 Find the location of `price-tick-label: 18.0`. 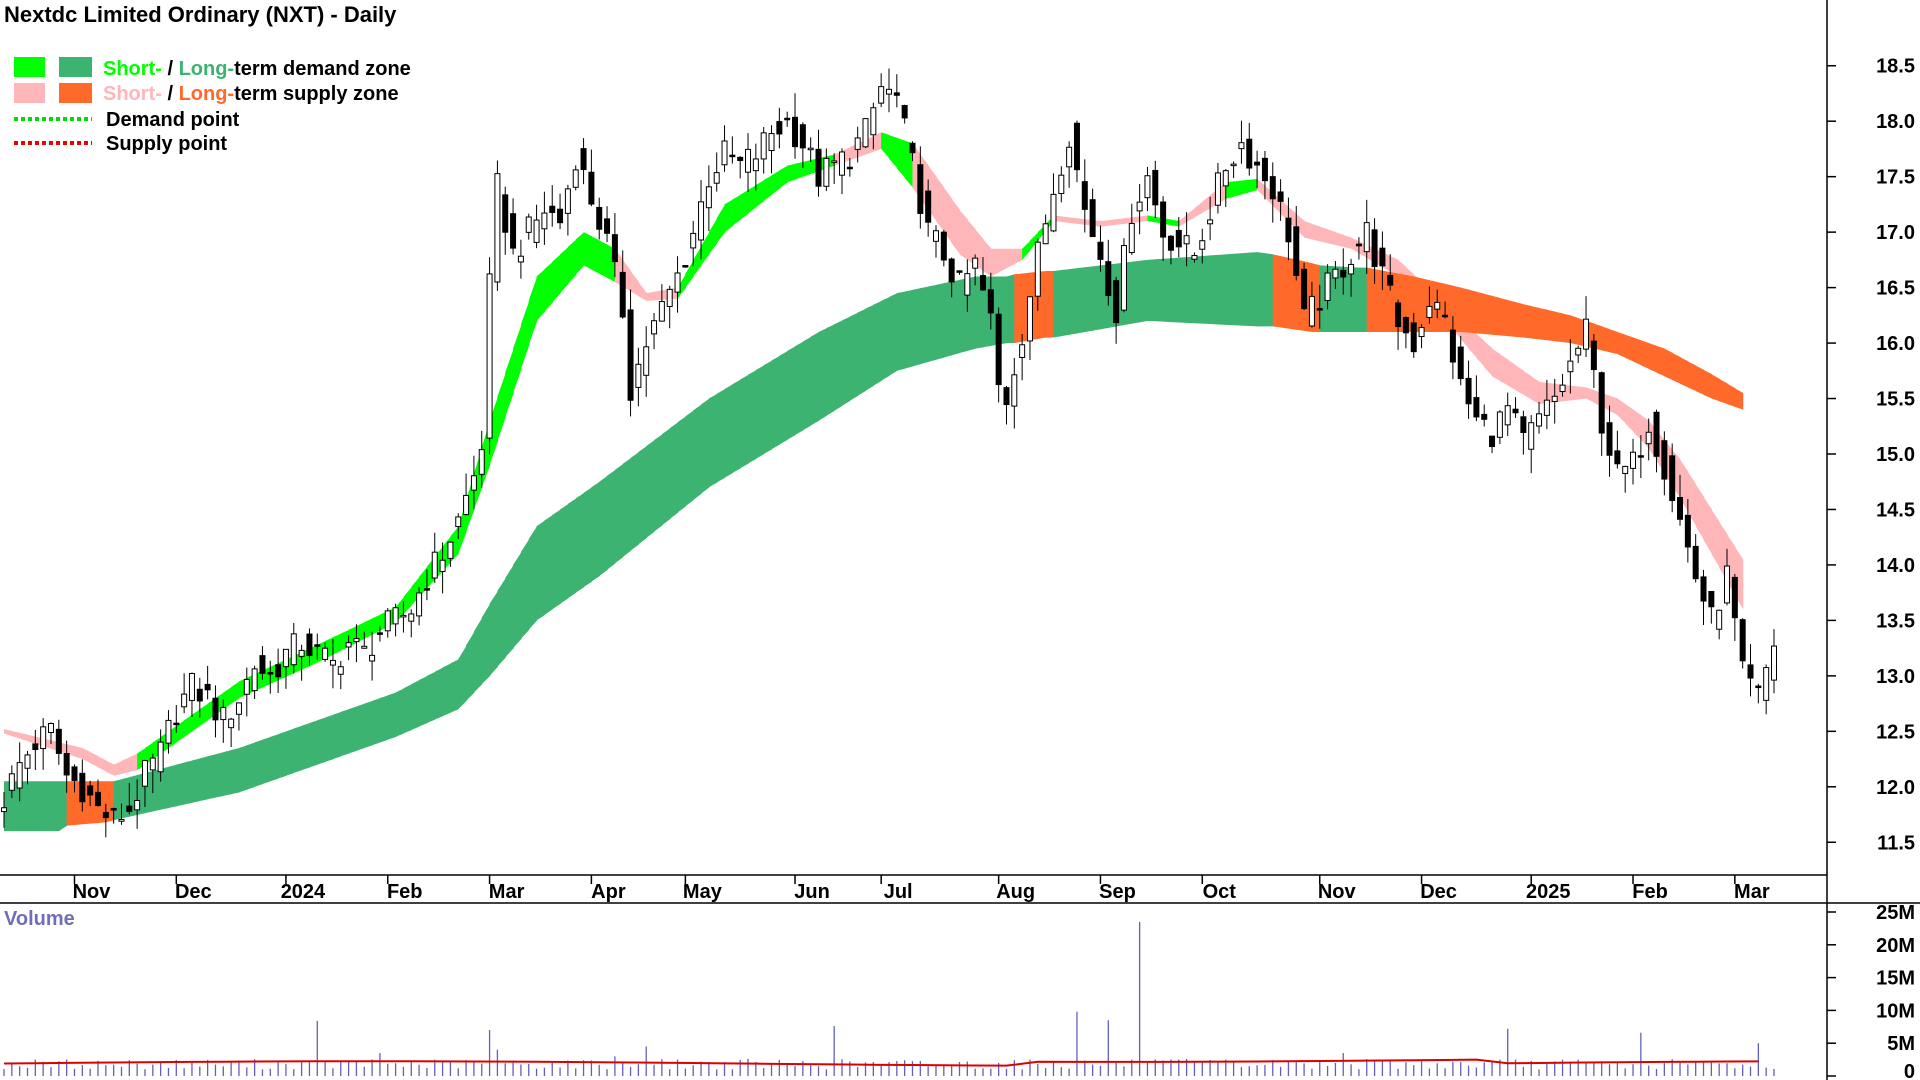

price-tick-label: 18.0 is located at coordinates (1895, 122).